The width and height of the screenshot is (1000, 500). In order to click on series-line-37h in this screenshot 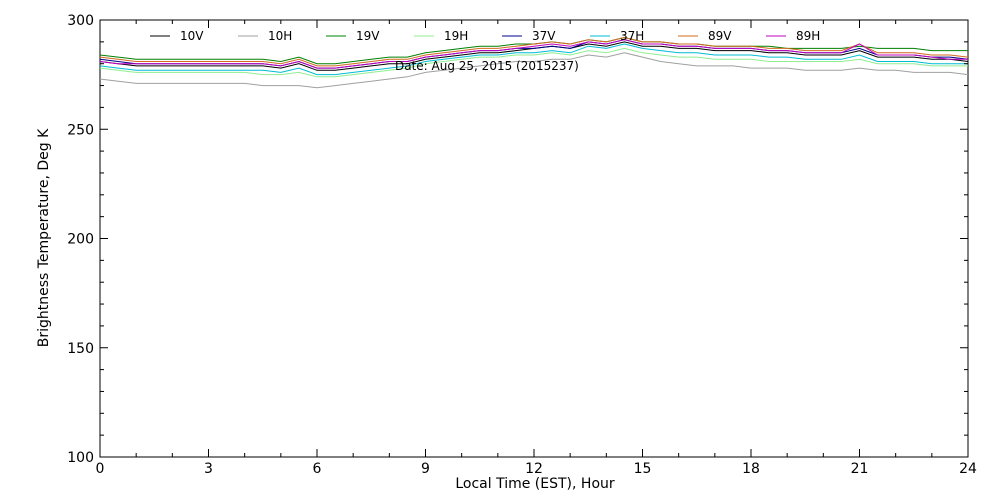, I will do `click(533, 59)`.